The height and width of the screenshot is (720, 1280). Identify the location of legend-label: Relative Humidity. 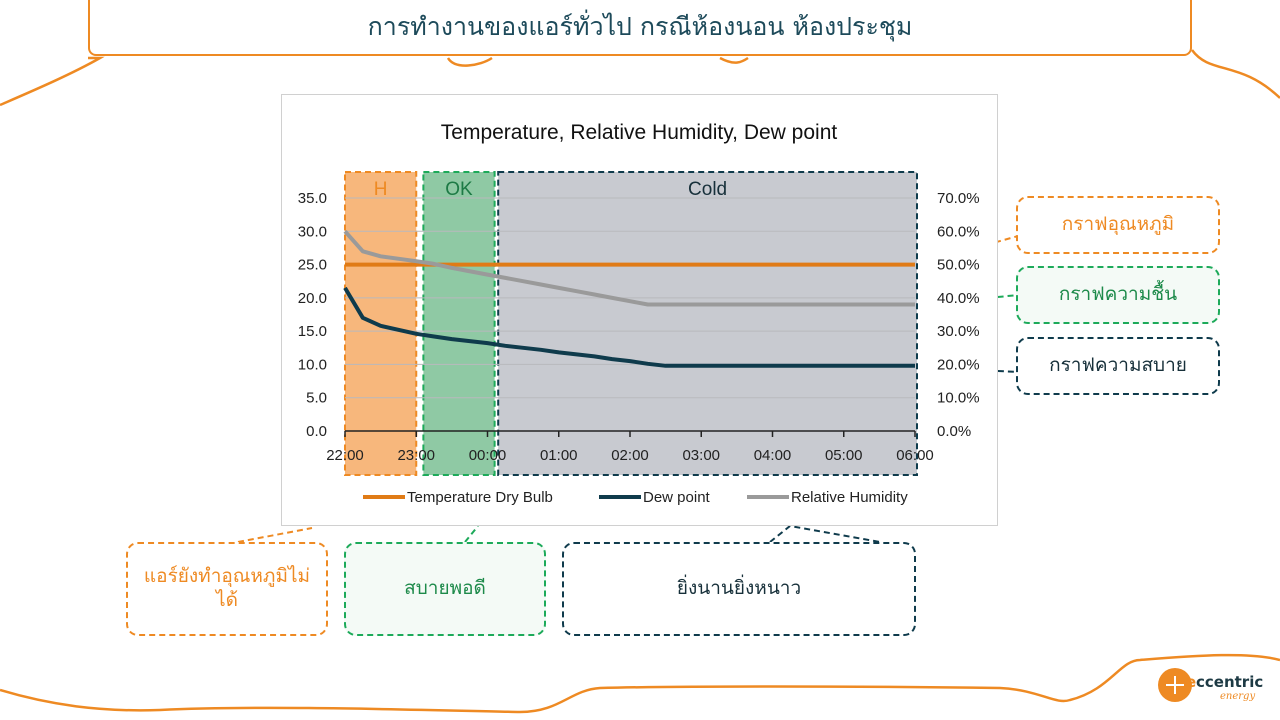
(849, 497).